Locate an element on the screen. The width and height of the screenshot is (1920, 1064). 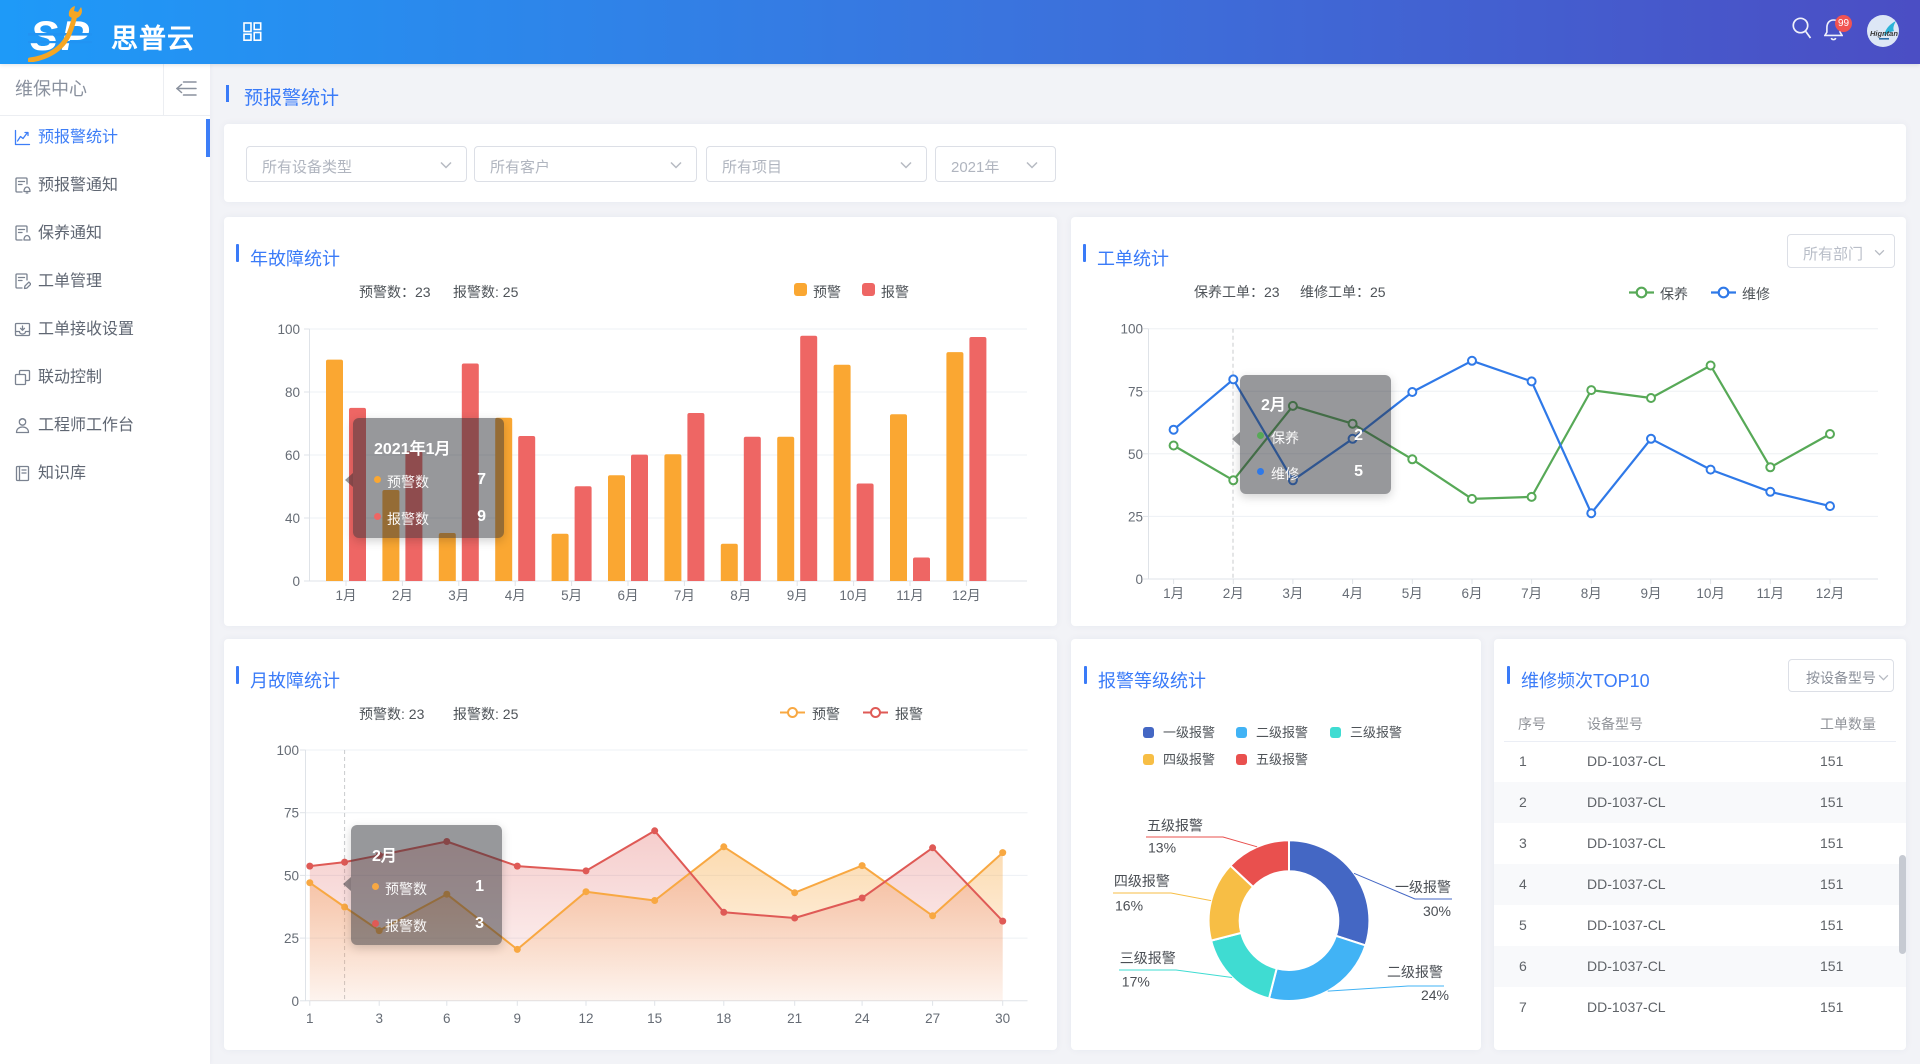
svg-text: 27 is located at coordinates (932, 1018).